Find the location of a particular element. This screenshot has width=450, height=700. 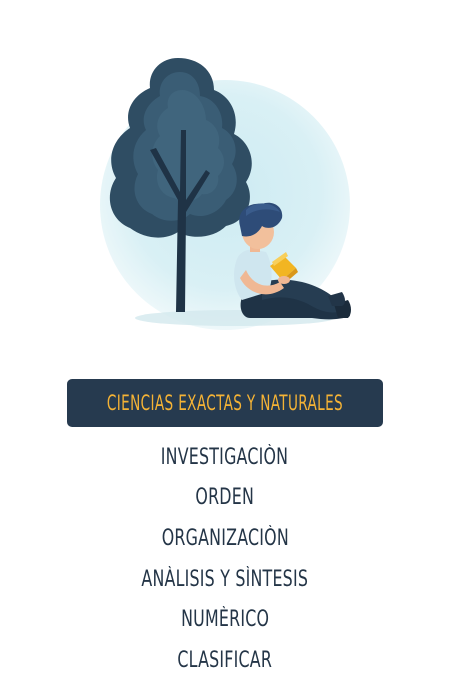

list-item: ORGANIZACIÒN is located at coordinates (225, 538).